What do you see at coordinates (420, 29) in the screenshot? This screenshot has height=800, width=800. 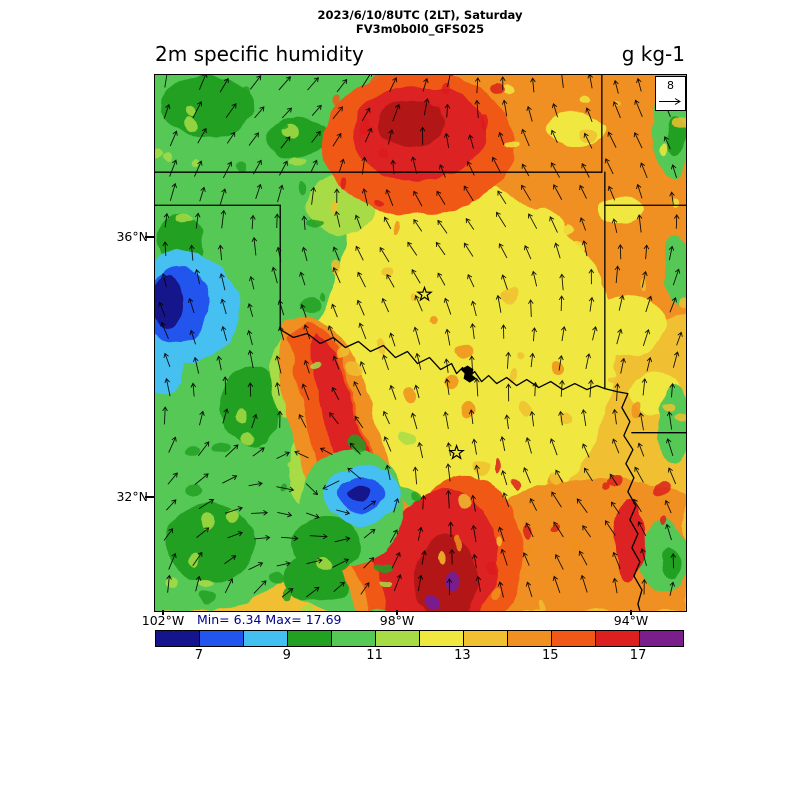 I see `header-model-id: FV3m0b0l0_GFS025` at bounding box center [420, 29].